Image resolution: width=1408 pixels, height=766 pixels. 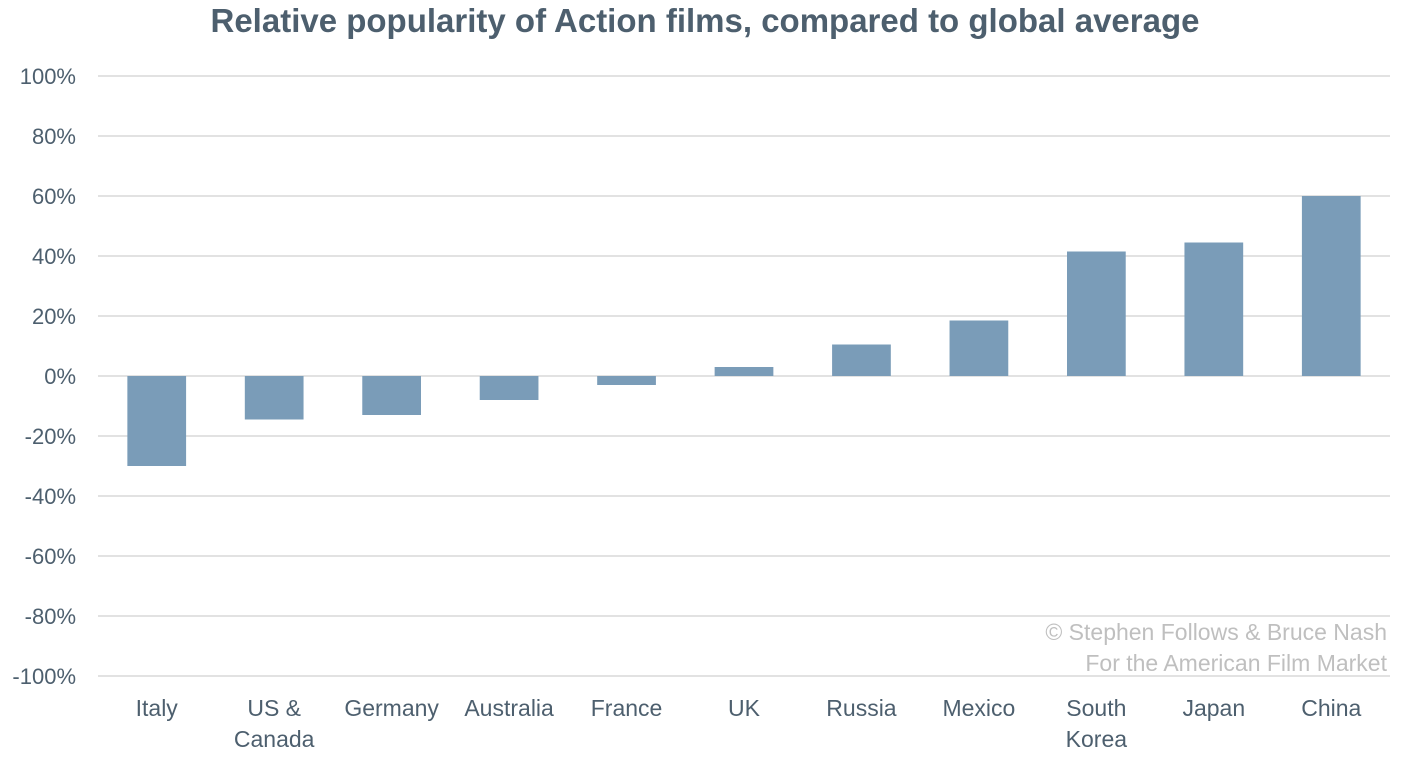 What do you see at coordinates (60, 376) in the screenshot?
I see `y-tick-label-5: 0%` at bounding box center [60, 376].